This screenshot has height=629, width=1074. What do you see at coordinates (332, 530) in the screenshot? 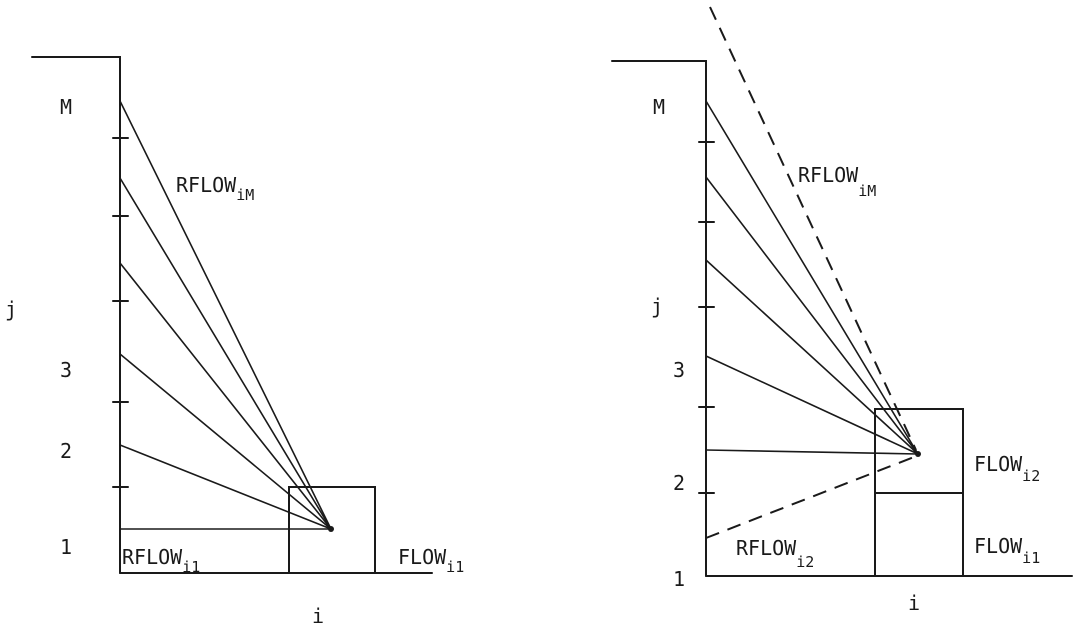
I see `left-cell-box` at bounding box center [332, 530].